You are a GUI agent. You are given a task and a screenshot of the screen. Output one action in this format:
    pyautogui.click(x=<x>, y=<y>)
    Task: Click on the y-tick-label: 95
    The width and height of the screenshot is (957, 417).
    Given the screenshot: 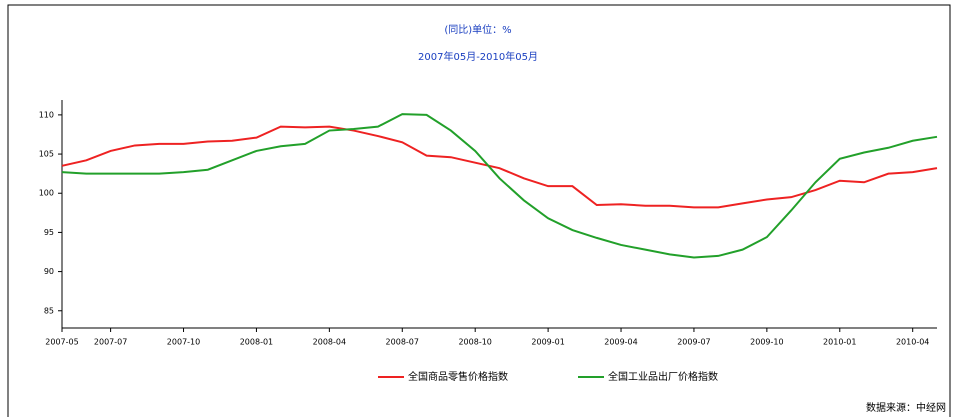 What is the action you would take?
    pyautogui.click(x=49, y=232)
    